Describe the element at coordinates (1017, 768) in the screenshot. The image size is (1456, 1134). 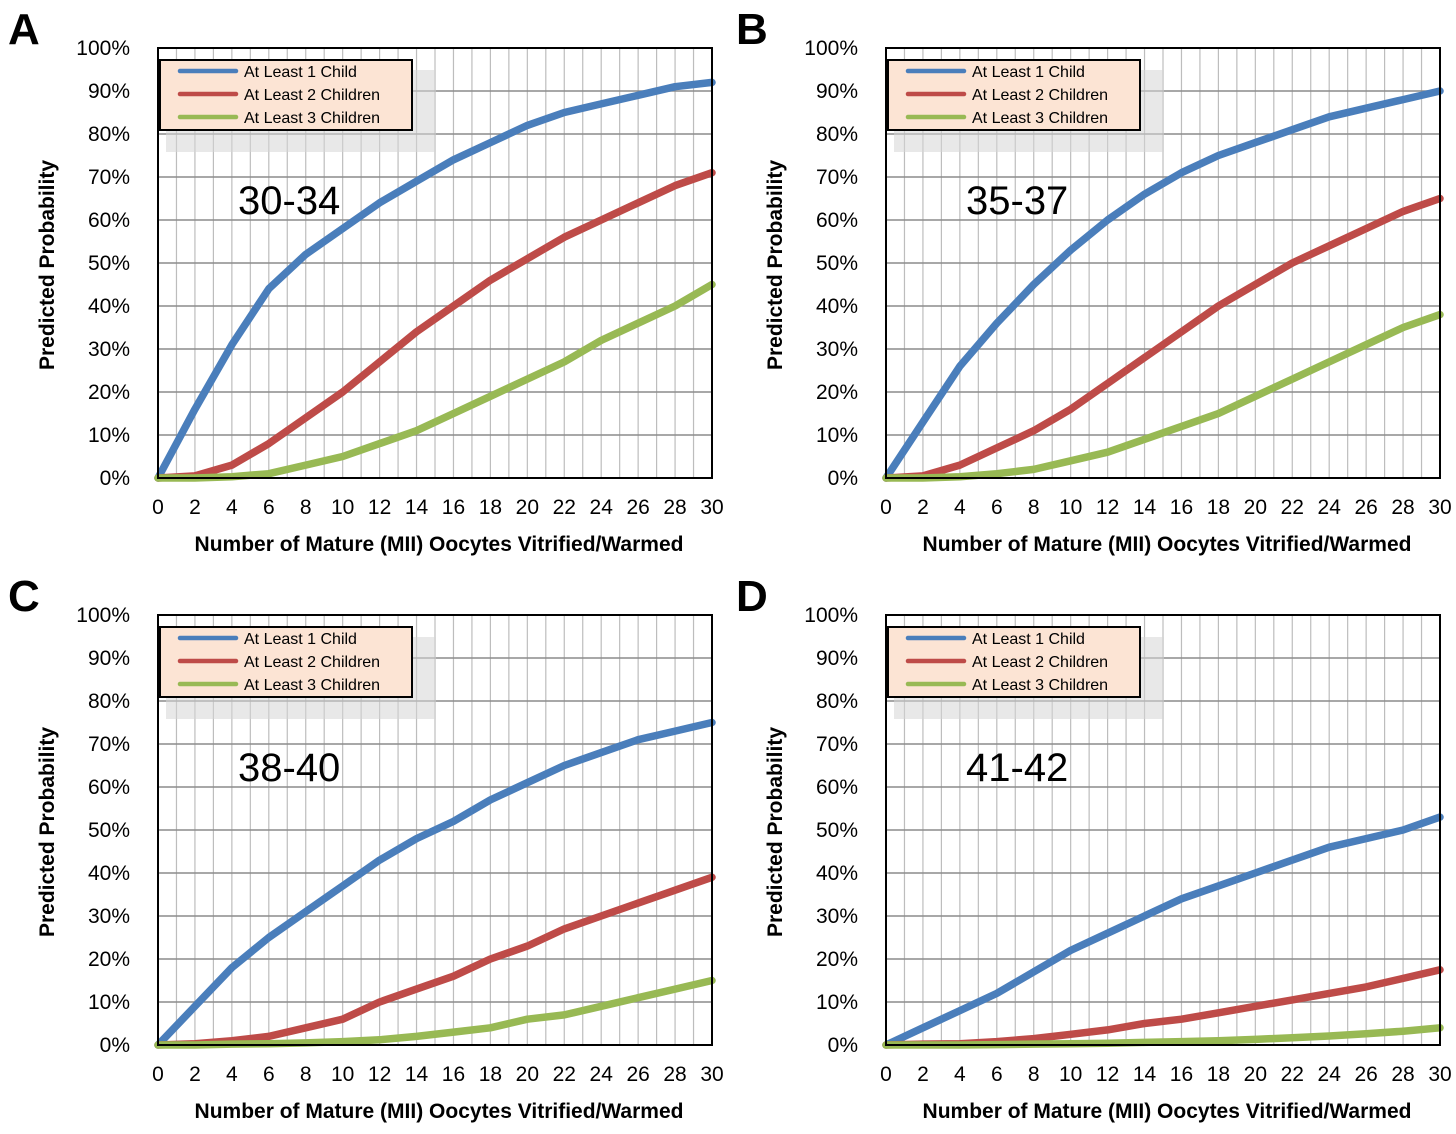
I see `age-group-label: 41-42` at that location.